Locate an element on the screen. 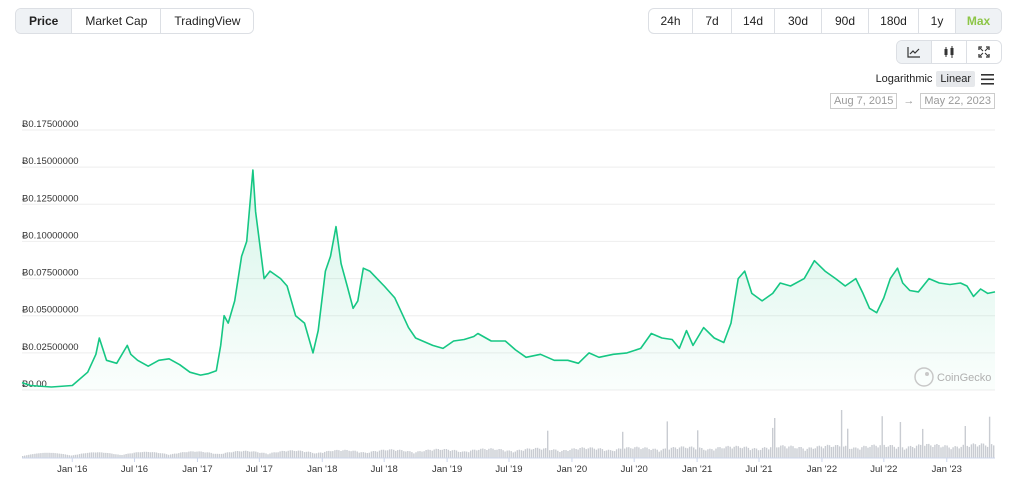 This screenshot has width=1024, height=486. tab-price: Price is located at coordinates (44, 21).